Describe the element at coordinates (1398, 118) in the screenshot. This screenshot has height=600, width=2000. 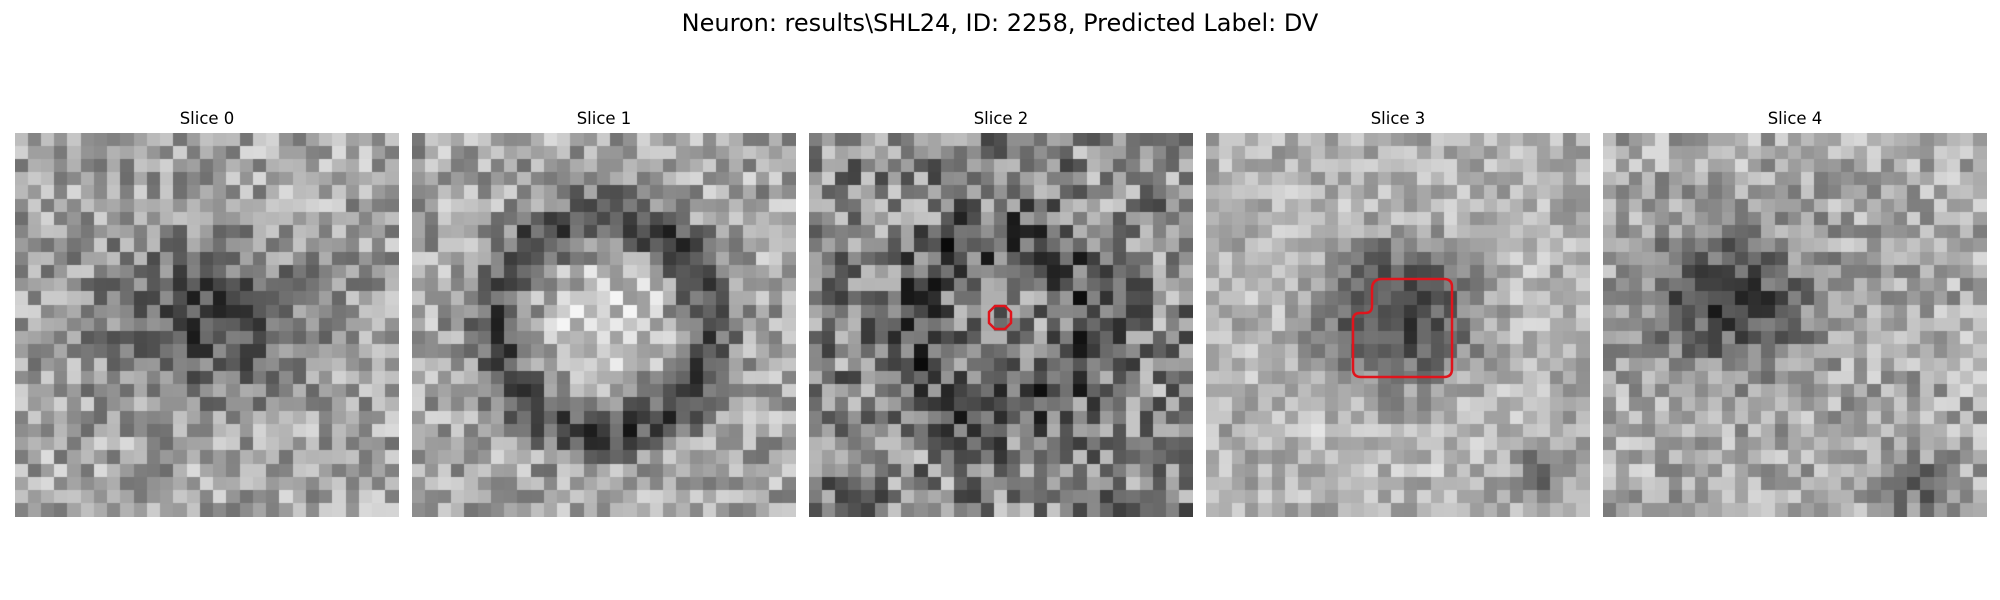
I see `slice-title: Slice 3` at that location.